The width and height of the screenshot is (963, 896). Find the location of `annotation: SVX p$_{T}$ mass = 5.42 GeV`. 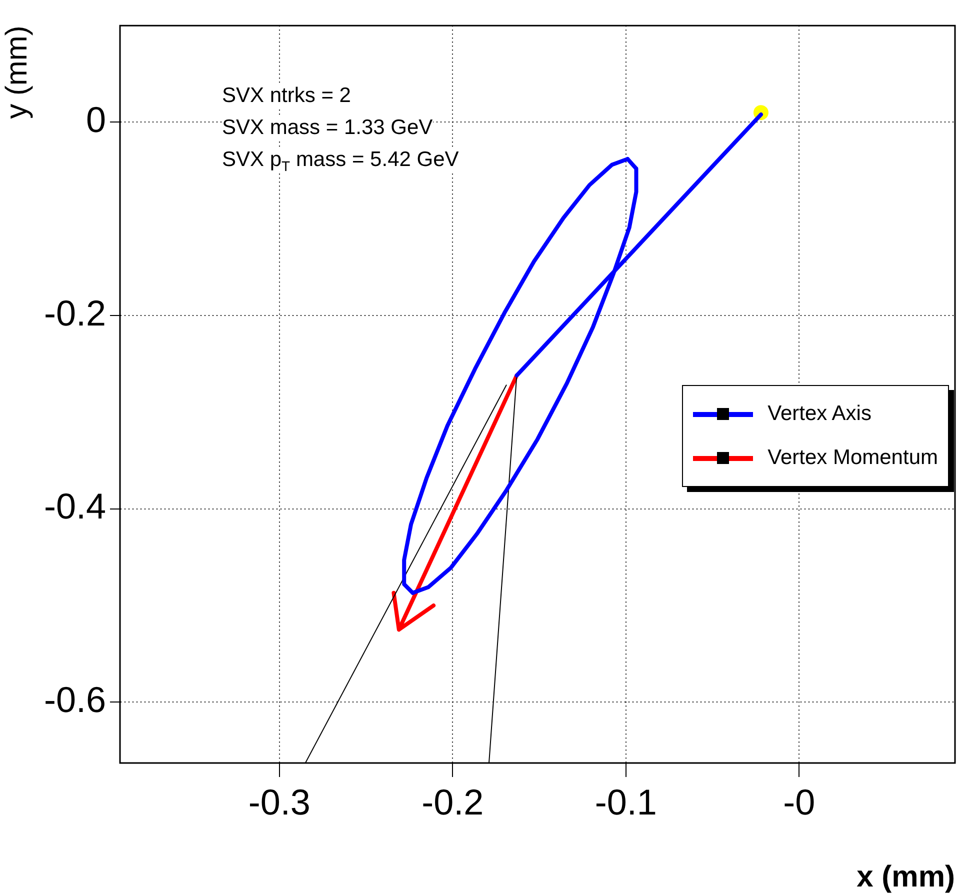

annotation: SVX p$_{T}$ mass = 5.42 GeV is located at coordinates (340, 161).